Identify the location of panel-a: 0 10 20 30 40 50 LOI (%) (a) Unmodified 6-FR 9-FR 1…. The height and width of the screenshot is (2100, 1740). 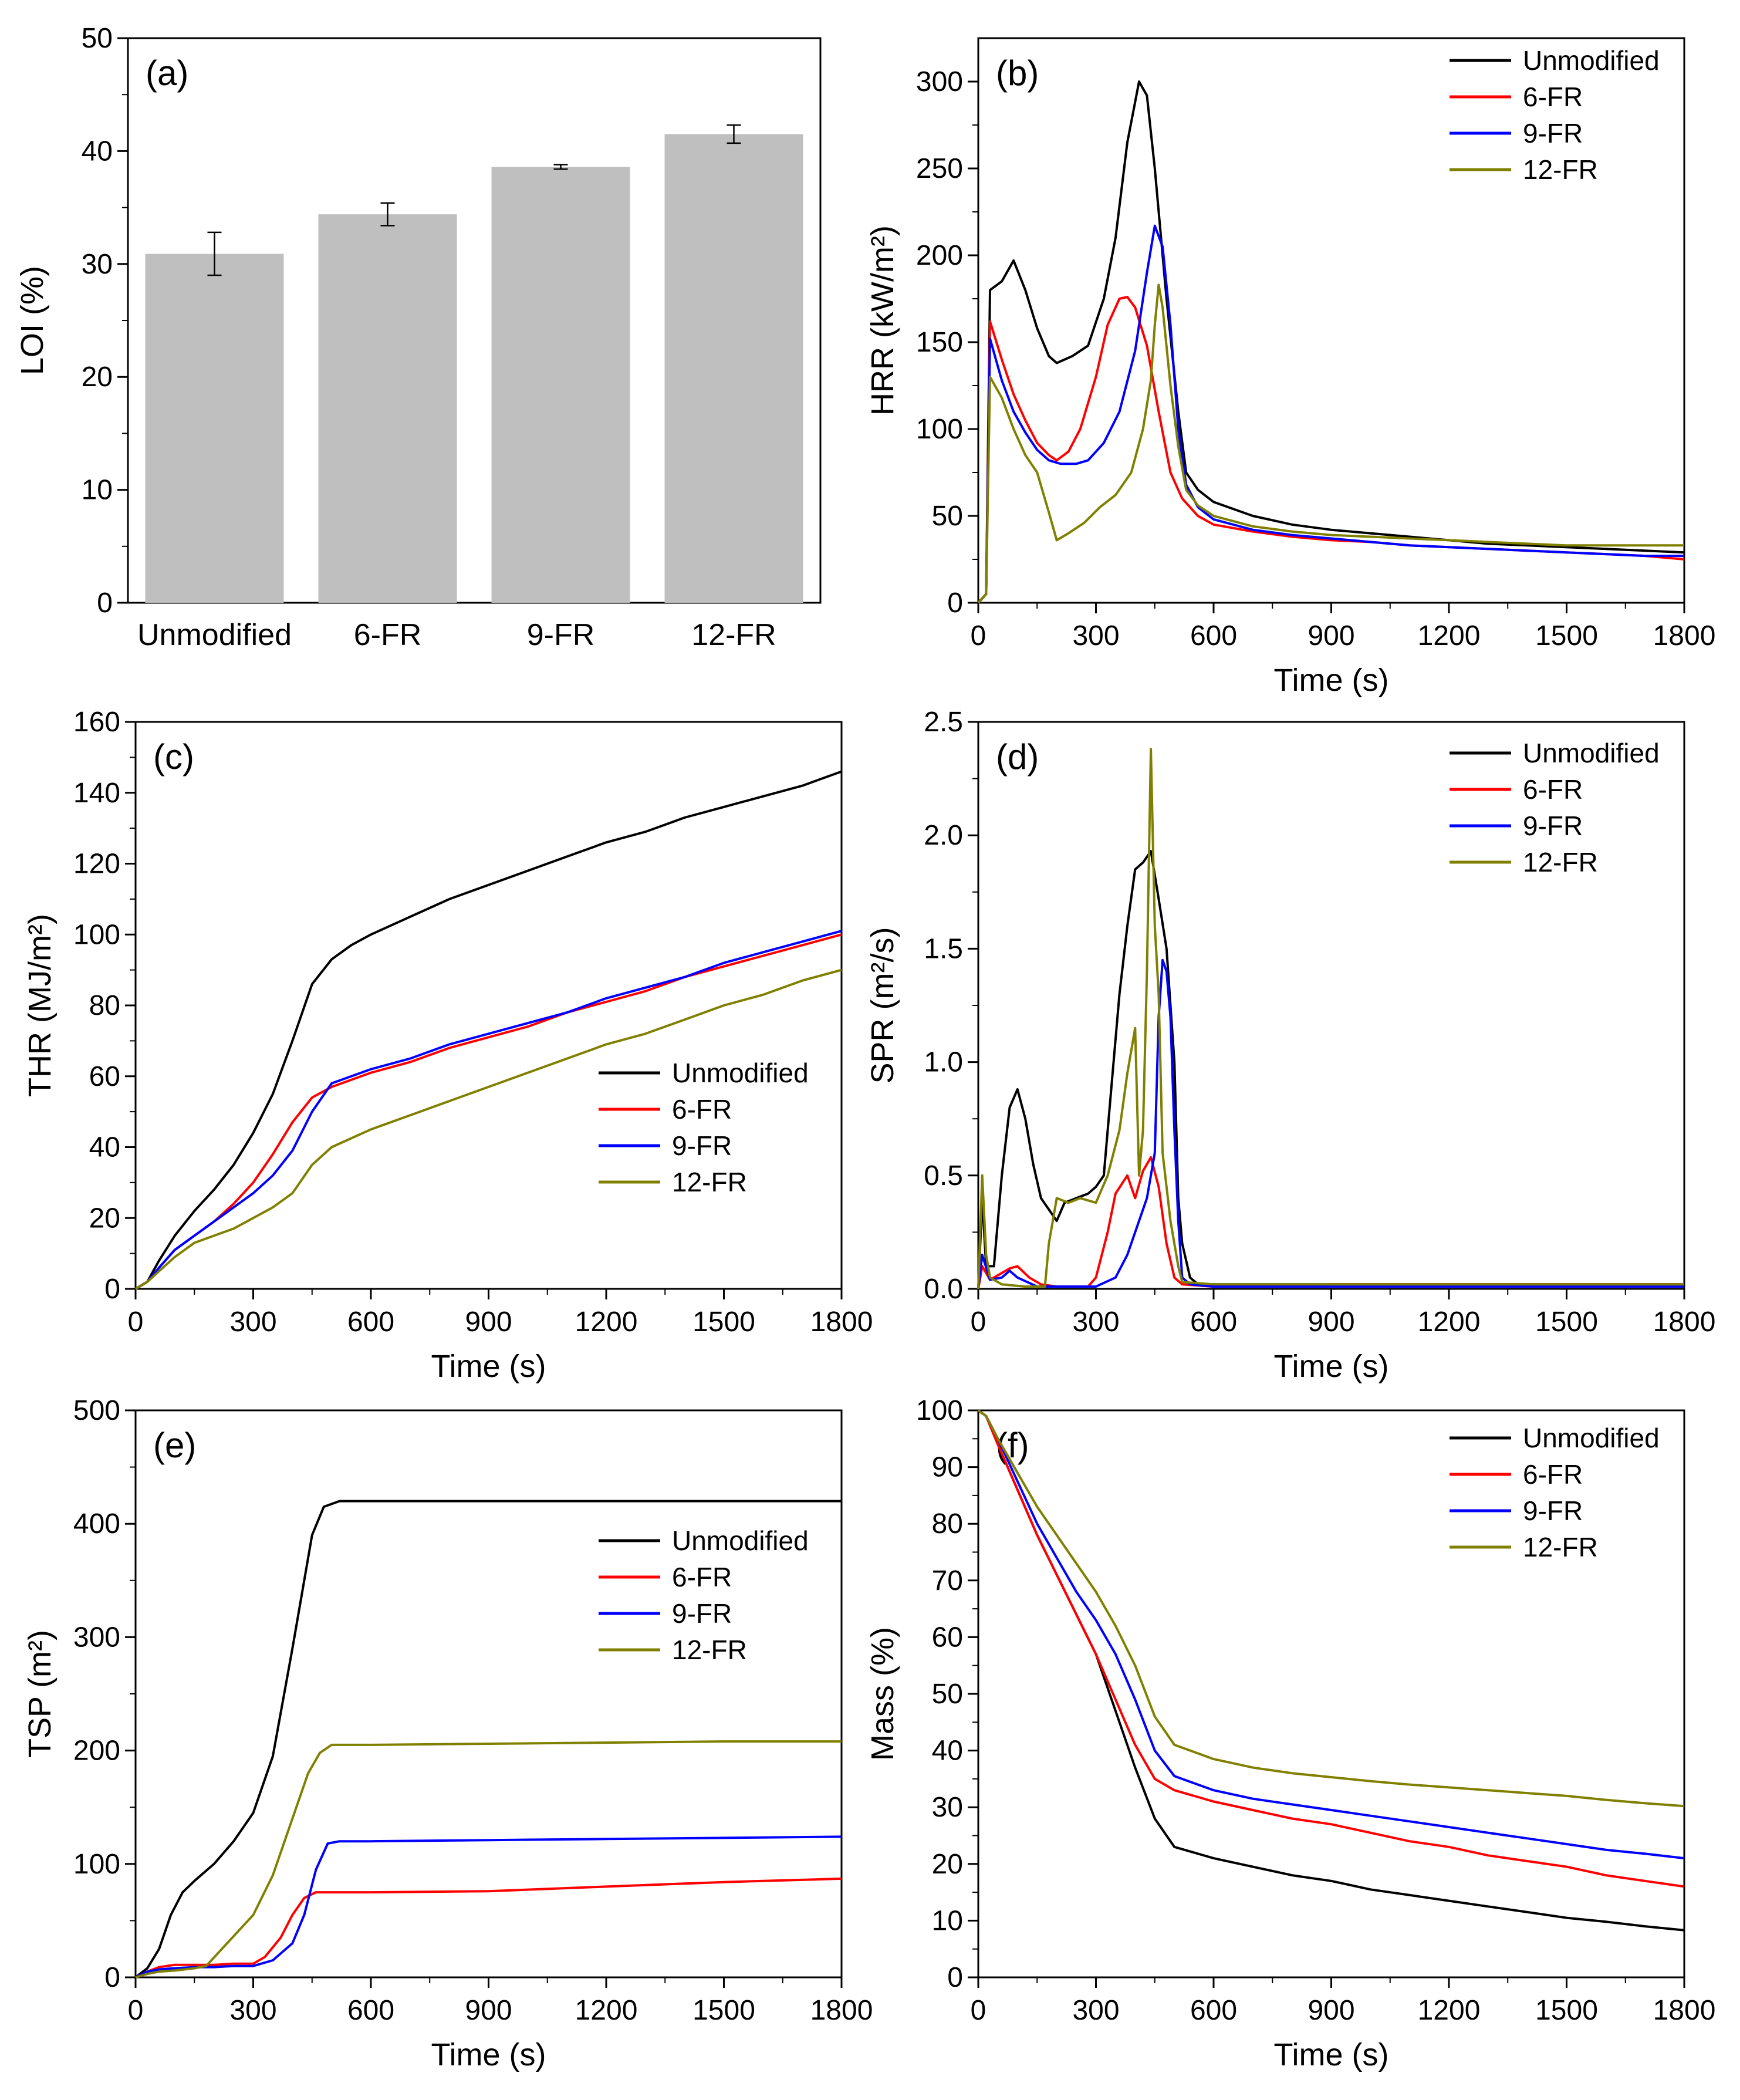
(419, 337).